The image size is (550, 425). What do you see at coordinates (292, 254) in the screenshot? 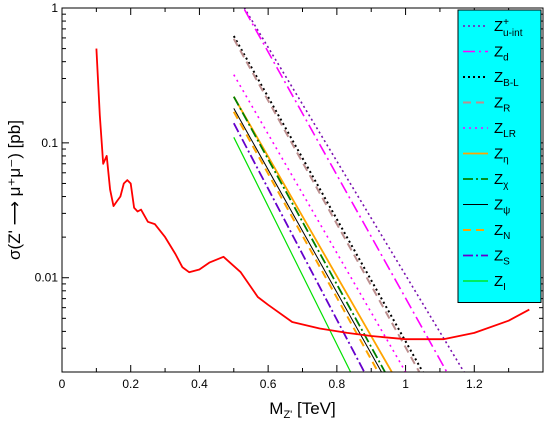
I see `series-line-i` at bounding box center [292, 254].